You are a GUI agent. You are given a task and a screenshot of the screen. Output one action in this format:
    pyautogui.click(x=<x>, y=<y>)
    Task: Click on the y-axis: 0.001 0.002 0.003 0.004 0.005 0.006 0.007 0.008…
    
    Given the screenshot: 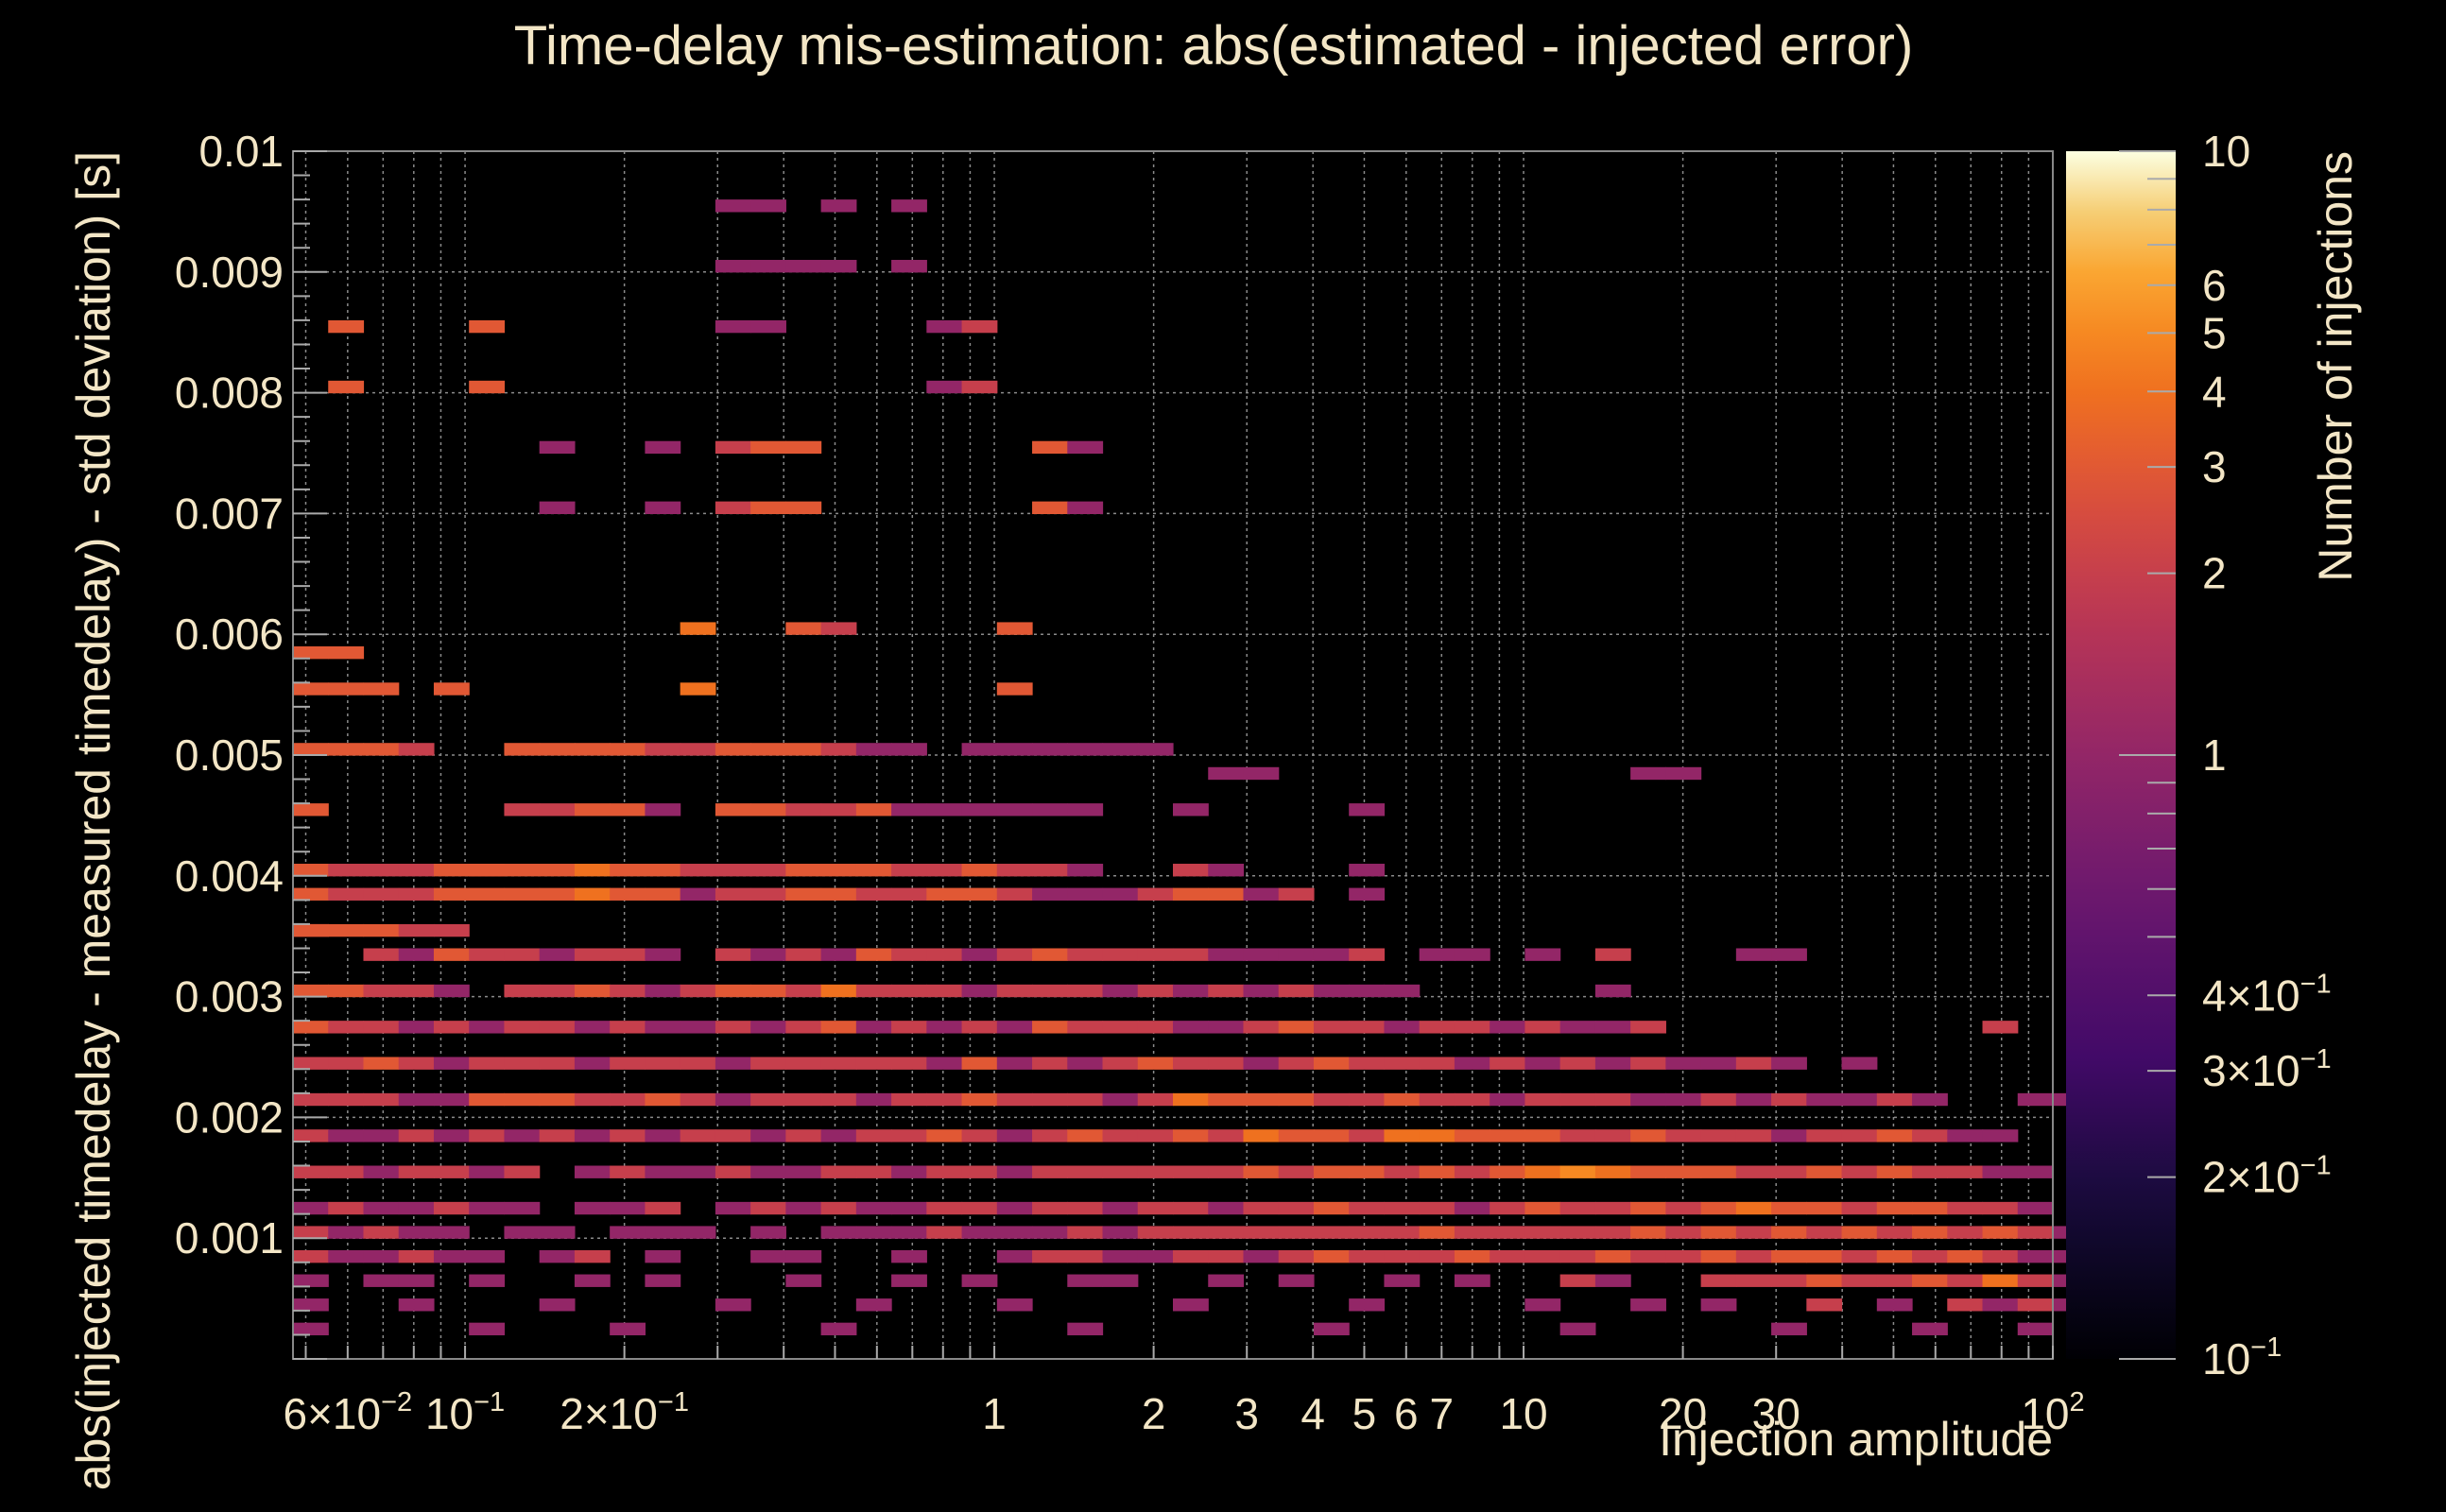 What is the action you would take?
    pyautogui.click(x=251, y=743)
    